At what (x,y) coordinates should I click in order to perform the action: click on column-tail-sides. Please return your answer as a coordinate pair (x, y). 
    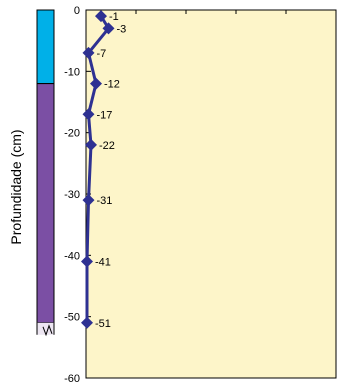
    Looking at the image, I should click on (45, 328).